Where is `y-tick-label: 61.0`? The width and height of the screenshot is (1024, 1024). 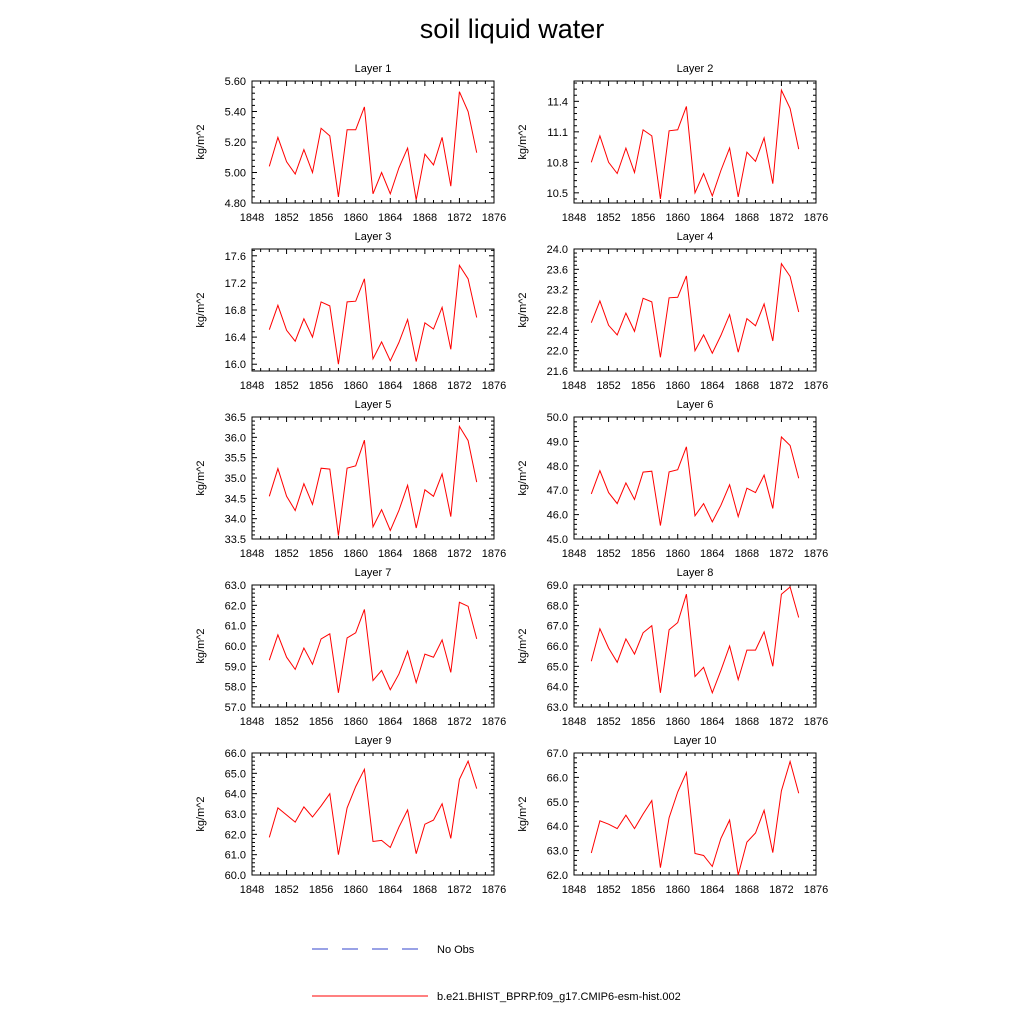 y-tick-label: 61.0 is located at coordinates (235, 627).